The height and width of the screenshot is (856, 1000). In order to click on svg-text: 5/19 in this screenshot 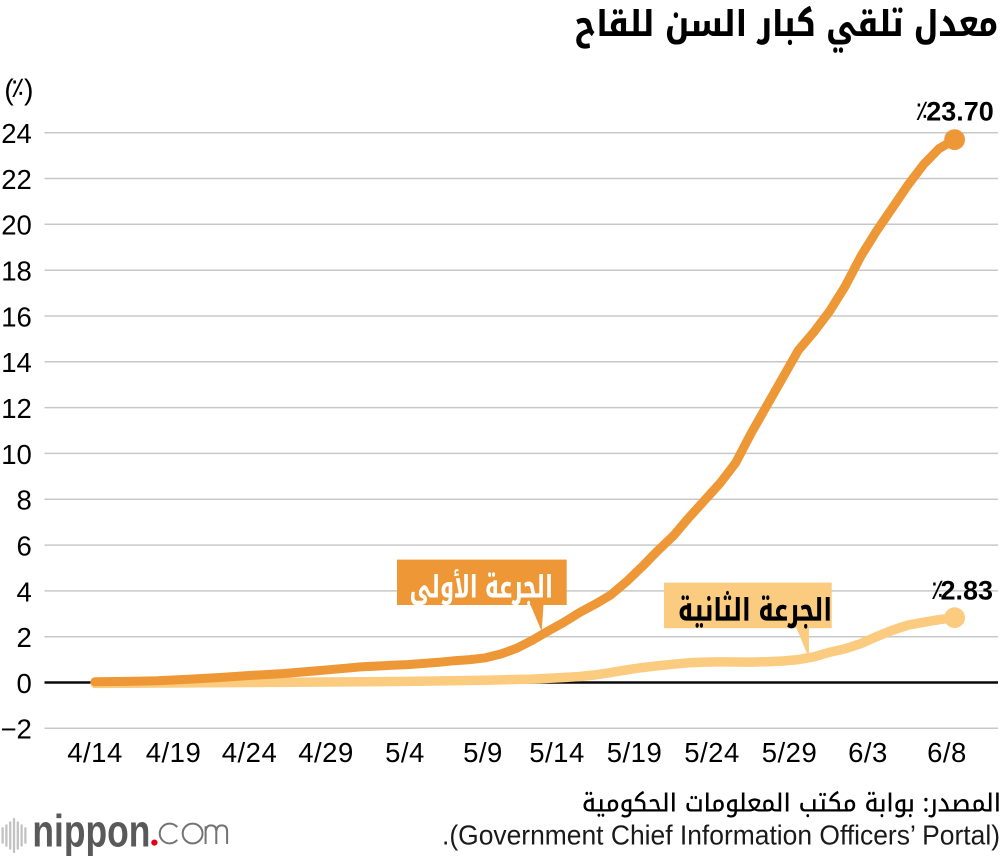, I will do `click(635, 752)`.